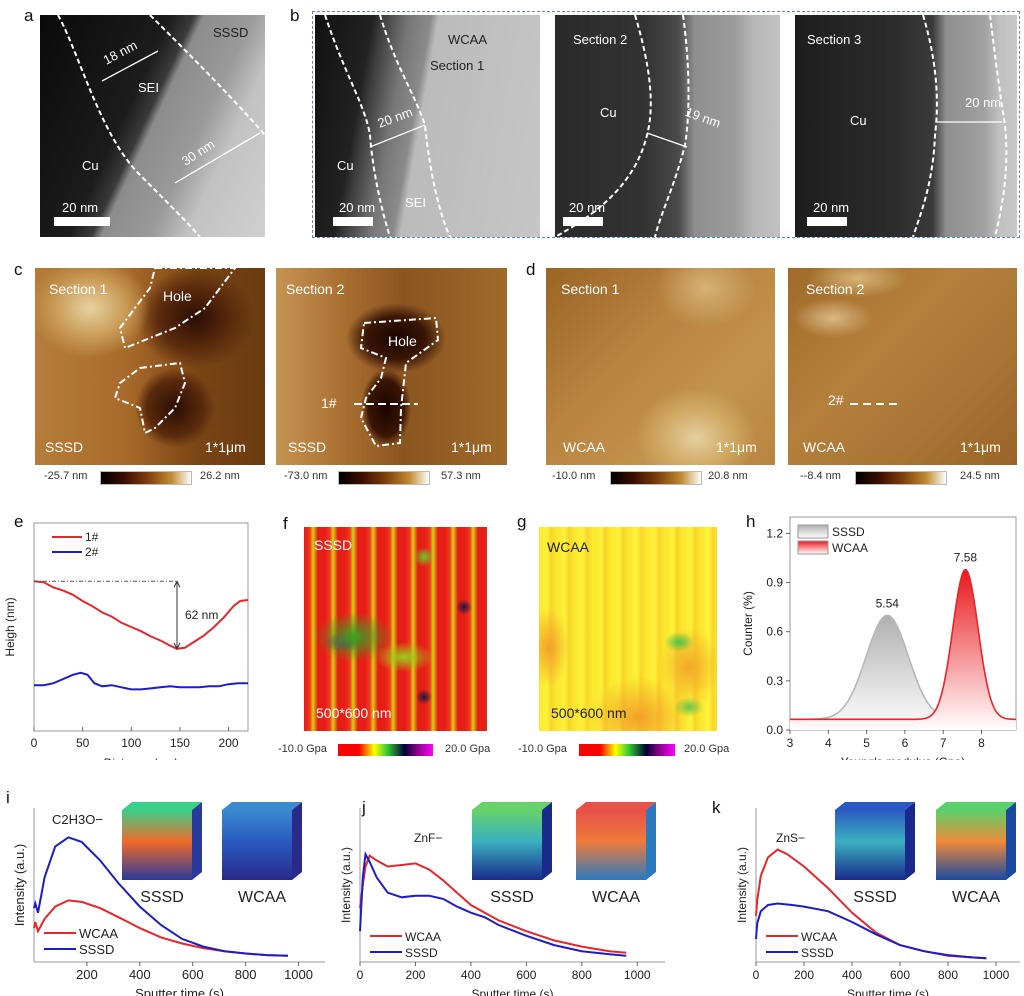 This screenshot has width=1024, height=996. What do you see at coordinates (983, 102) in the screenshot?
I see `thickness-label: 20 nm` at bounding box center [983, 102].